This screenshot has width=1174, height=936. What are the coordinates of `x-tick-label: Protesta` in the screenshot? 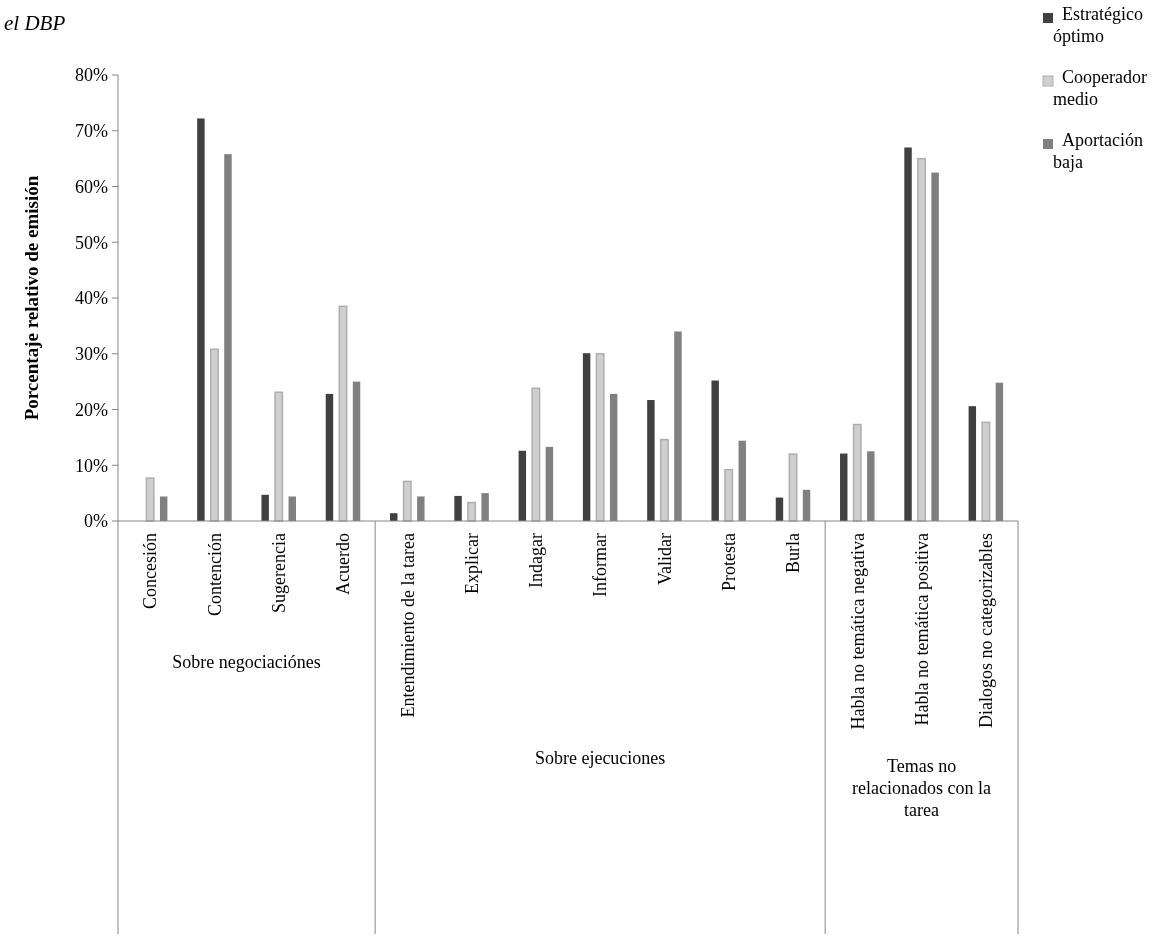 It's located at (729, 562).